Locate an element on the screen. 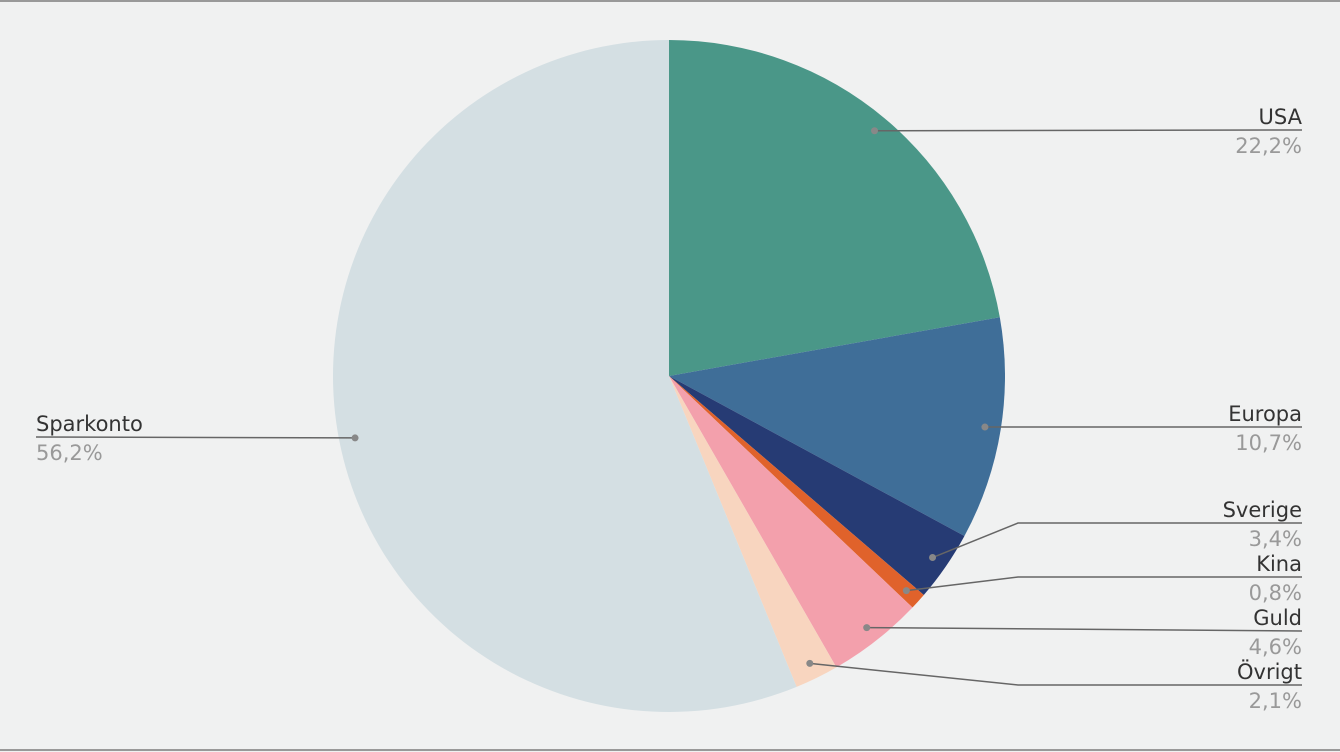  slice-value-label: 56,2% is located at coordinates (69, 453).